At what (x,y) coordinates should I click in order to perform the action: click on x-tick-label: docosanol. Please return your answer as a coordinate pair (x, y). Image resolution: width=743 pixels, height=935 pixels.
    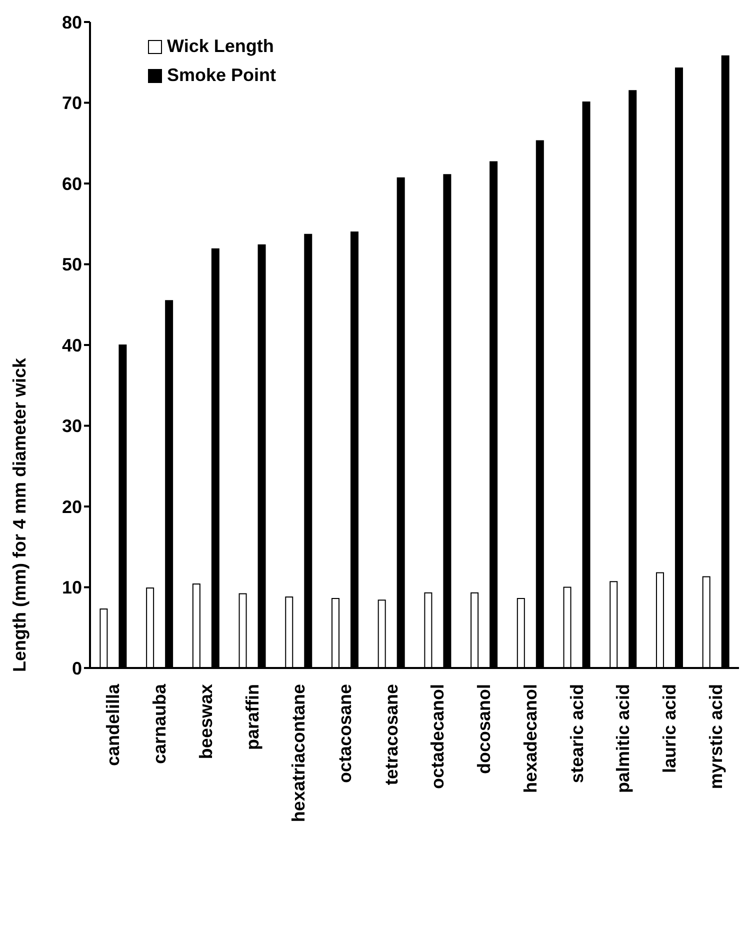
    Looking at the image, I should click on (484, 729).